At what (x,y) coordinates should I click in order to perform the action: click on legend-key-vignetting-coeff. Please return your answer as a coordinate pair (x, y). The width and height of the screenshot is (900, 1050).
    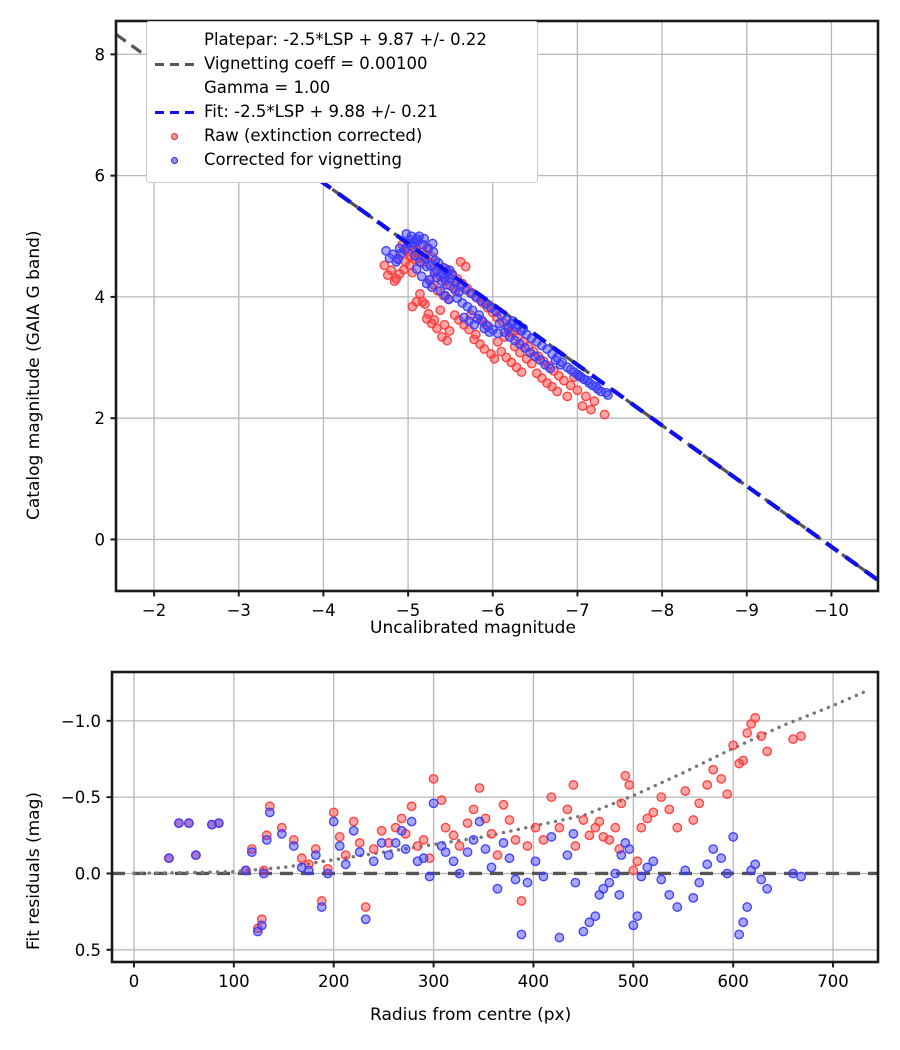
    Looking at the image, I should click on (175, 64).